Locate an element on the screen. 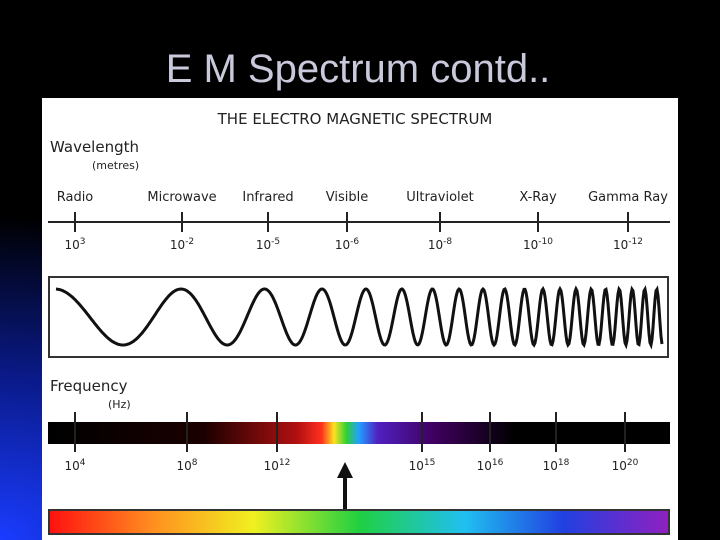 This screenshot has height=540, width=720. frequency-label: Frequency is located at coordinates (89, 386).